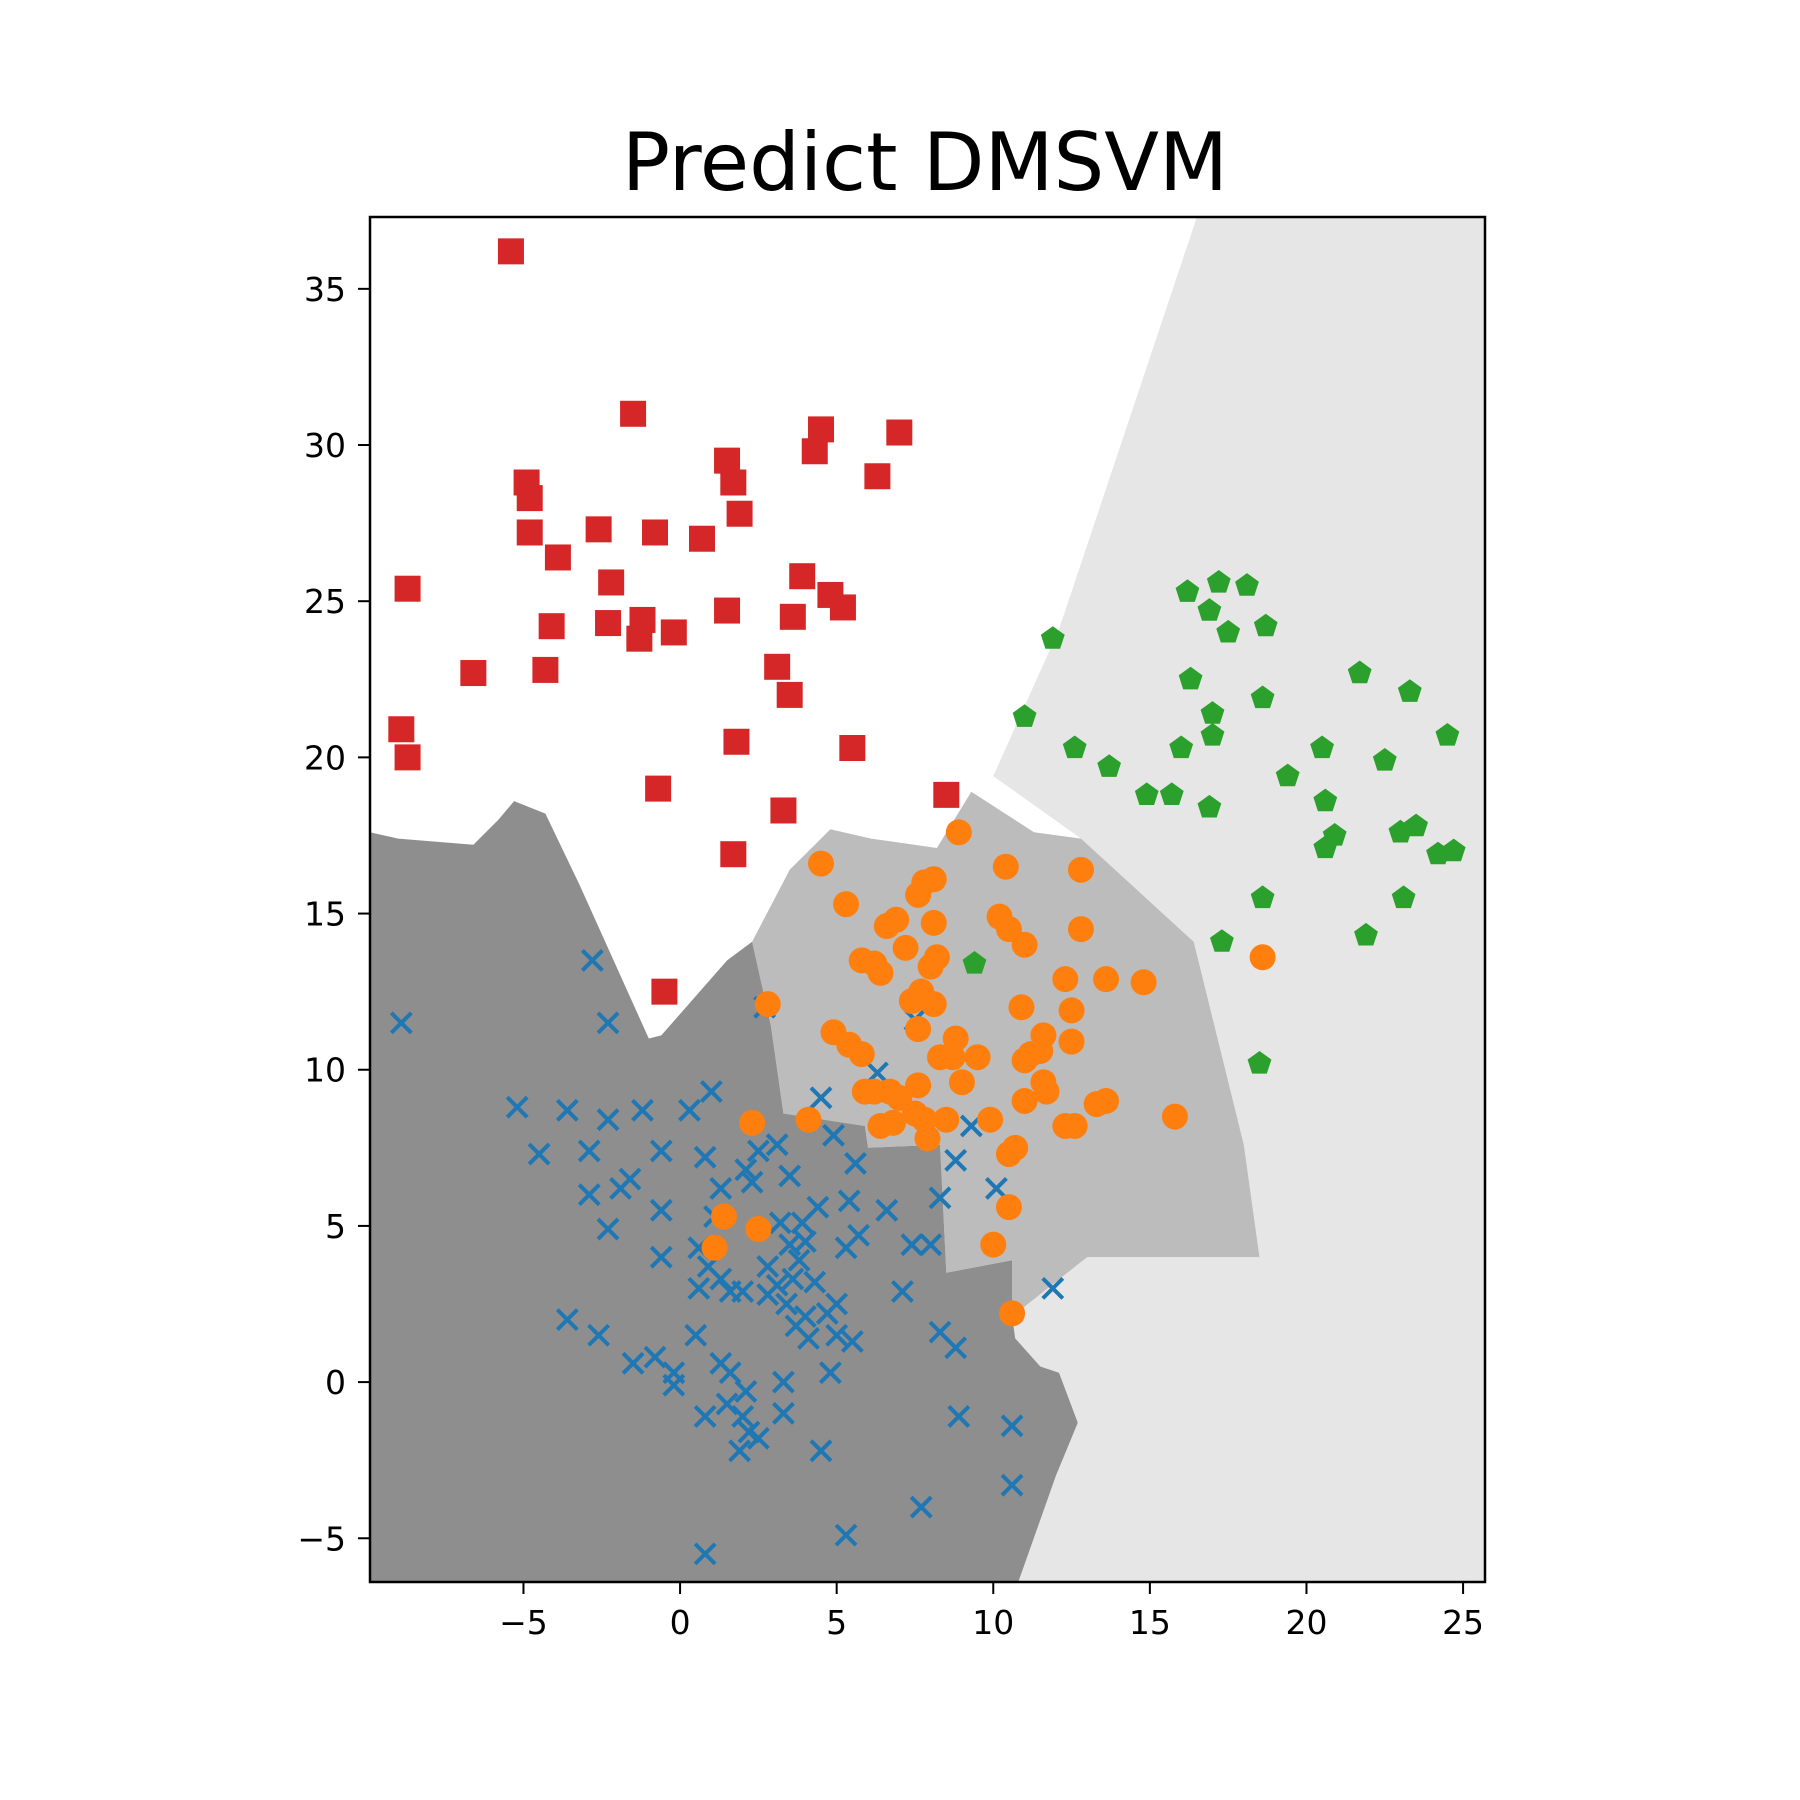  What do you see at coordinates (836, 1622) in the screenshot?
I see `x-tick-label: 5` at bounding box center [836, 1622].